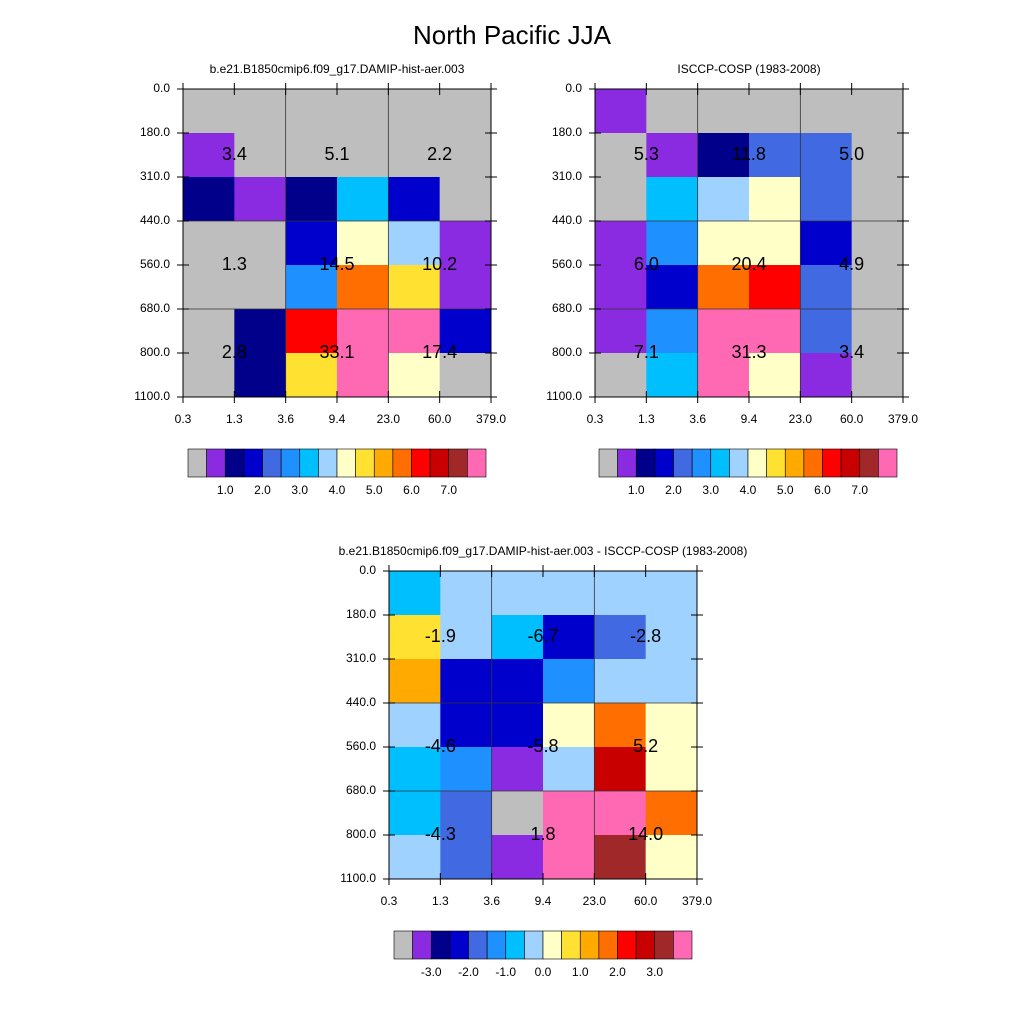 This screenshot has height=1024, width=1024. What do you see at coordinates (512, 35) in the screenshot?
I see `figure-title: North Pacific JJA` at bounding box center [512, 35].